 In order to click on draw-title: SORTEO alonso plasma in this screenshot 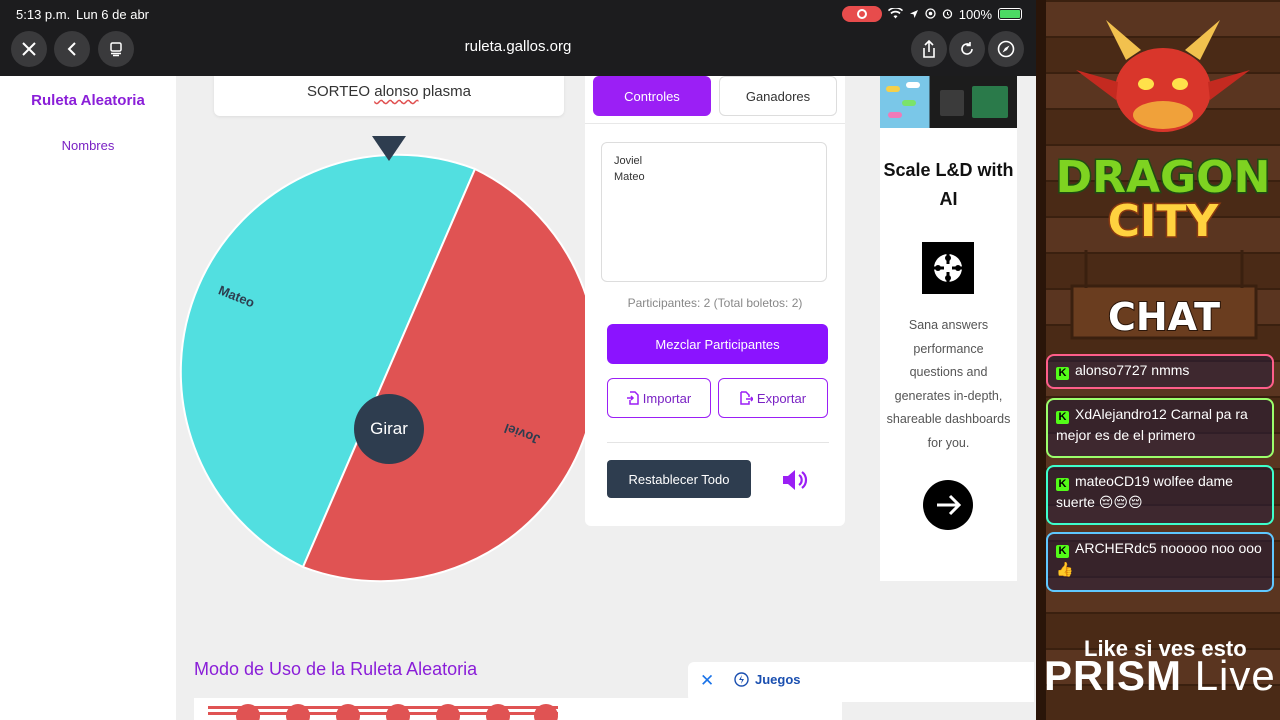, I will do `click(389, 96)`.